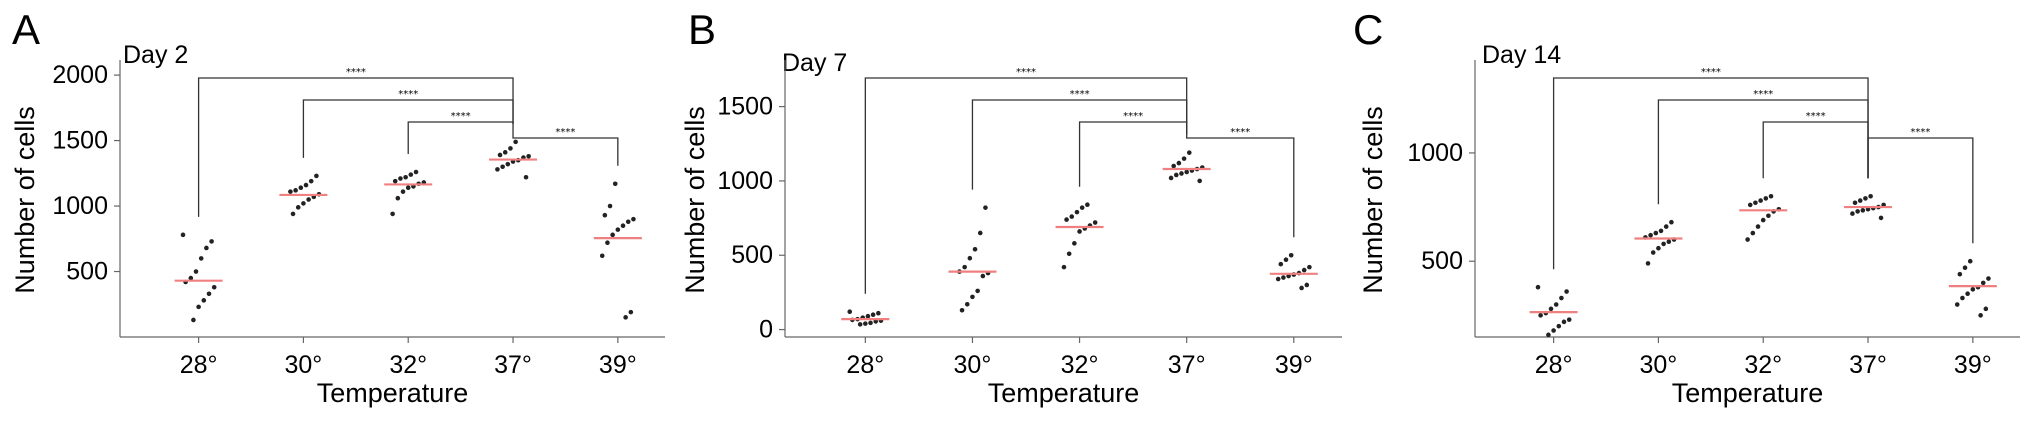  I want to click on chart-title: Day 7, so click(814, 63).